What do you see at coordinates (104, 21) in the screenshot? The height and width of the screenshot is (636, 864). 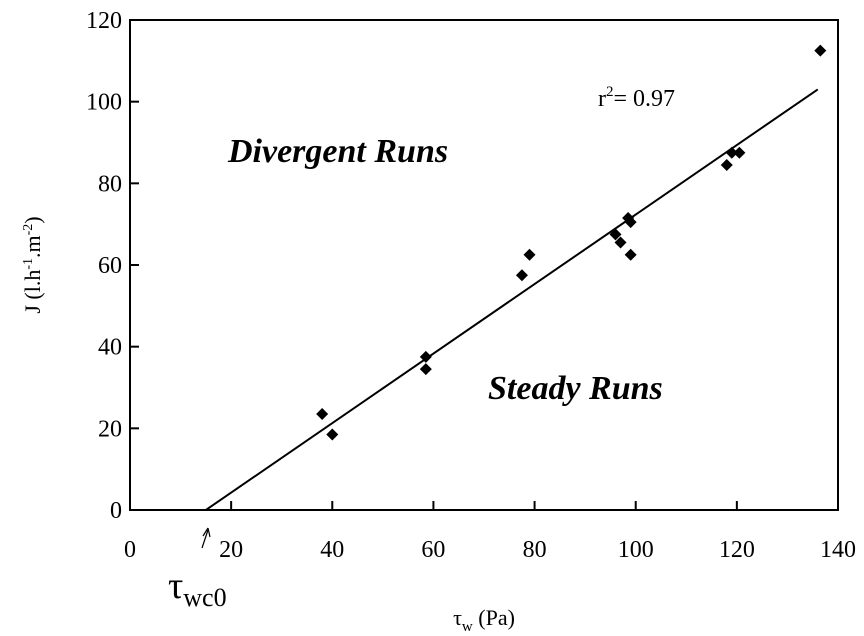 I see `y-tick-label: 120` at bounding box center [104, 21].